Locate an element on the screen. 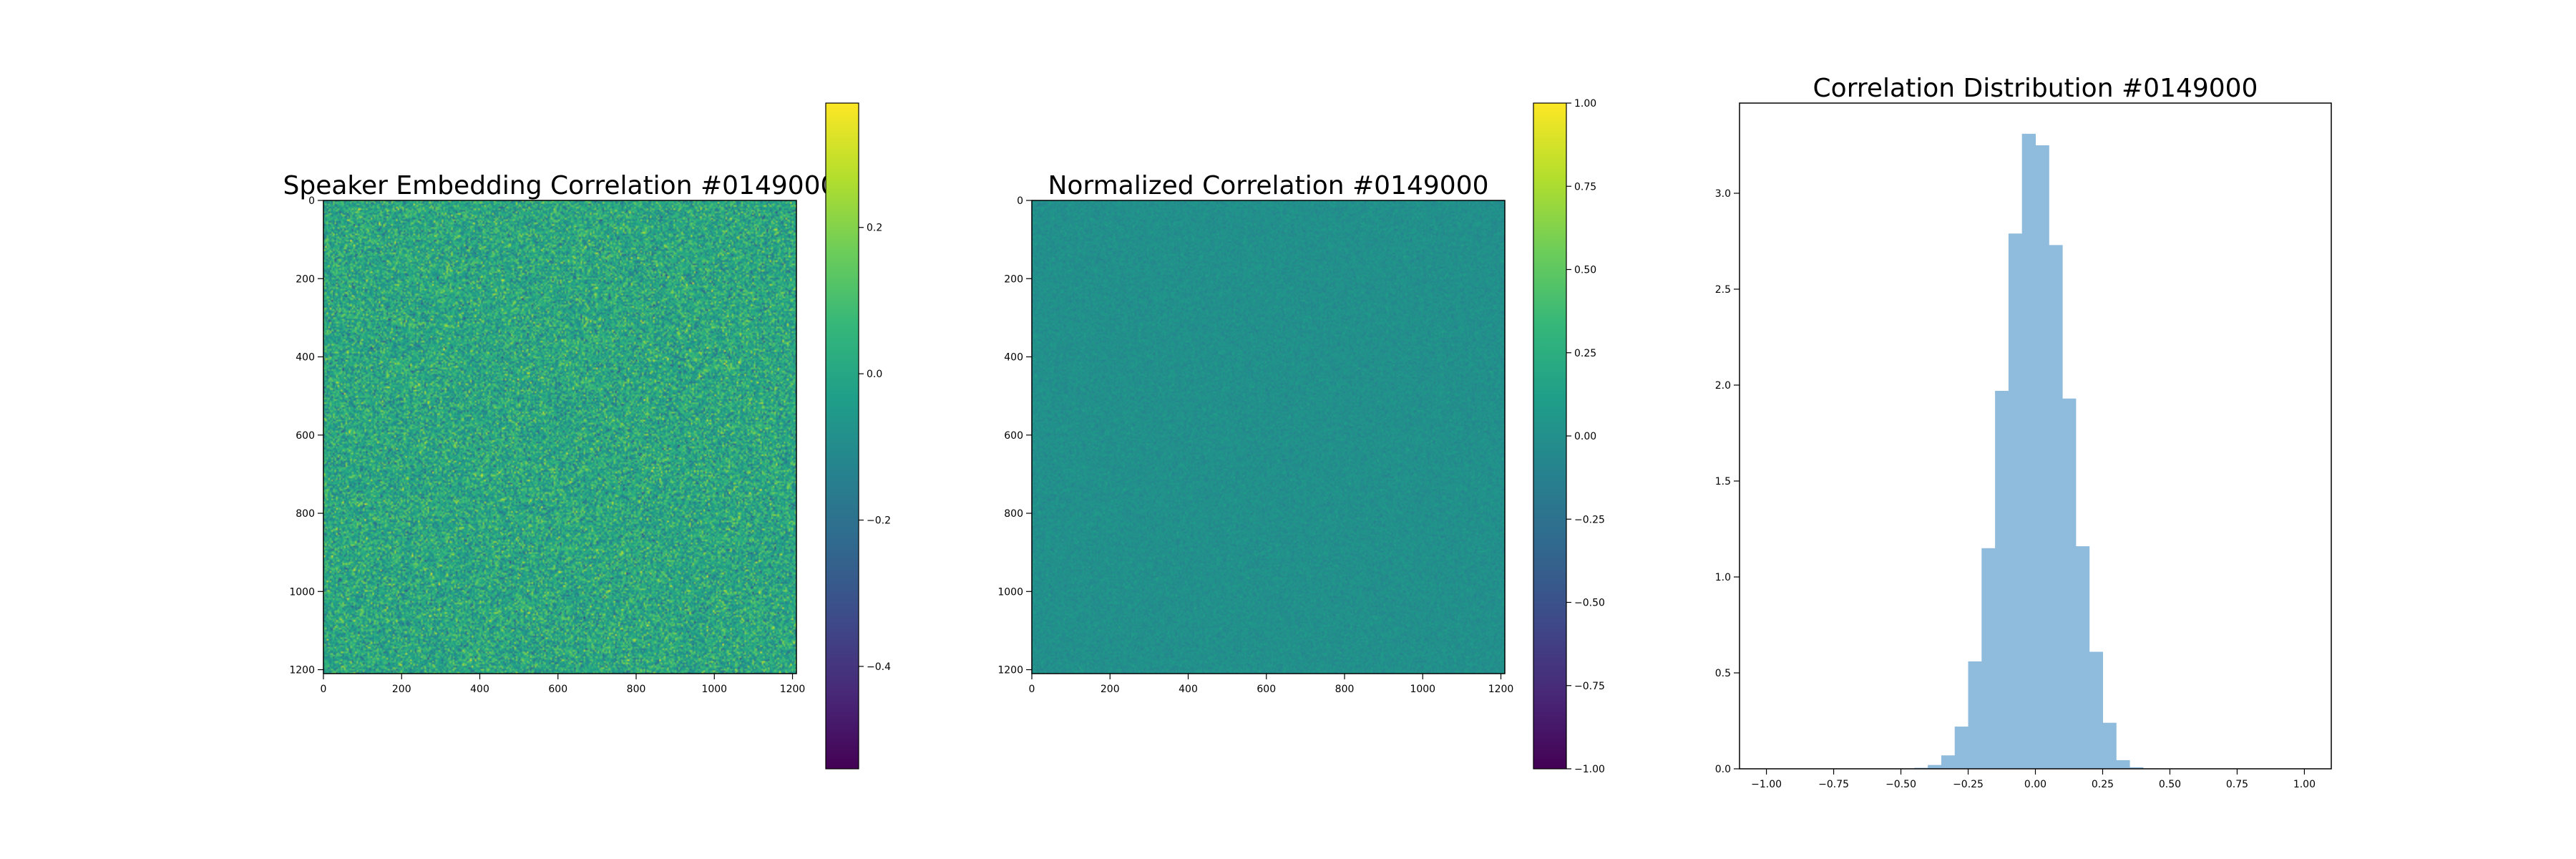  x-tick-label-2-3: 600 is located at coordinates (1266, 689).